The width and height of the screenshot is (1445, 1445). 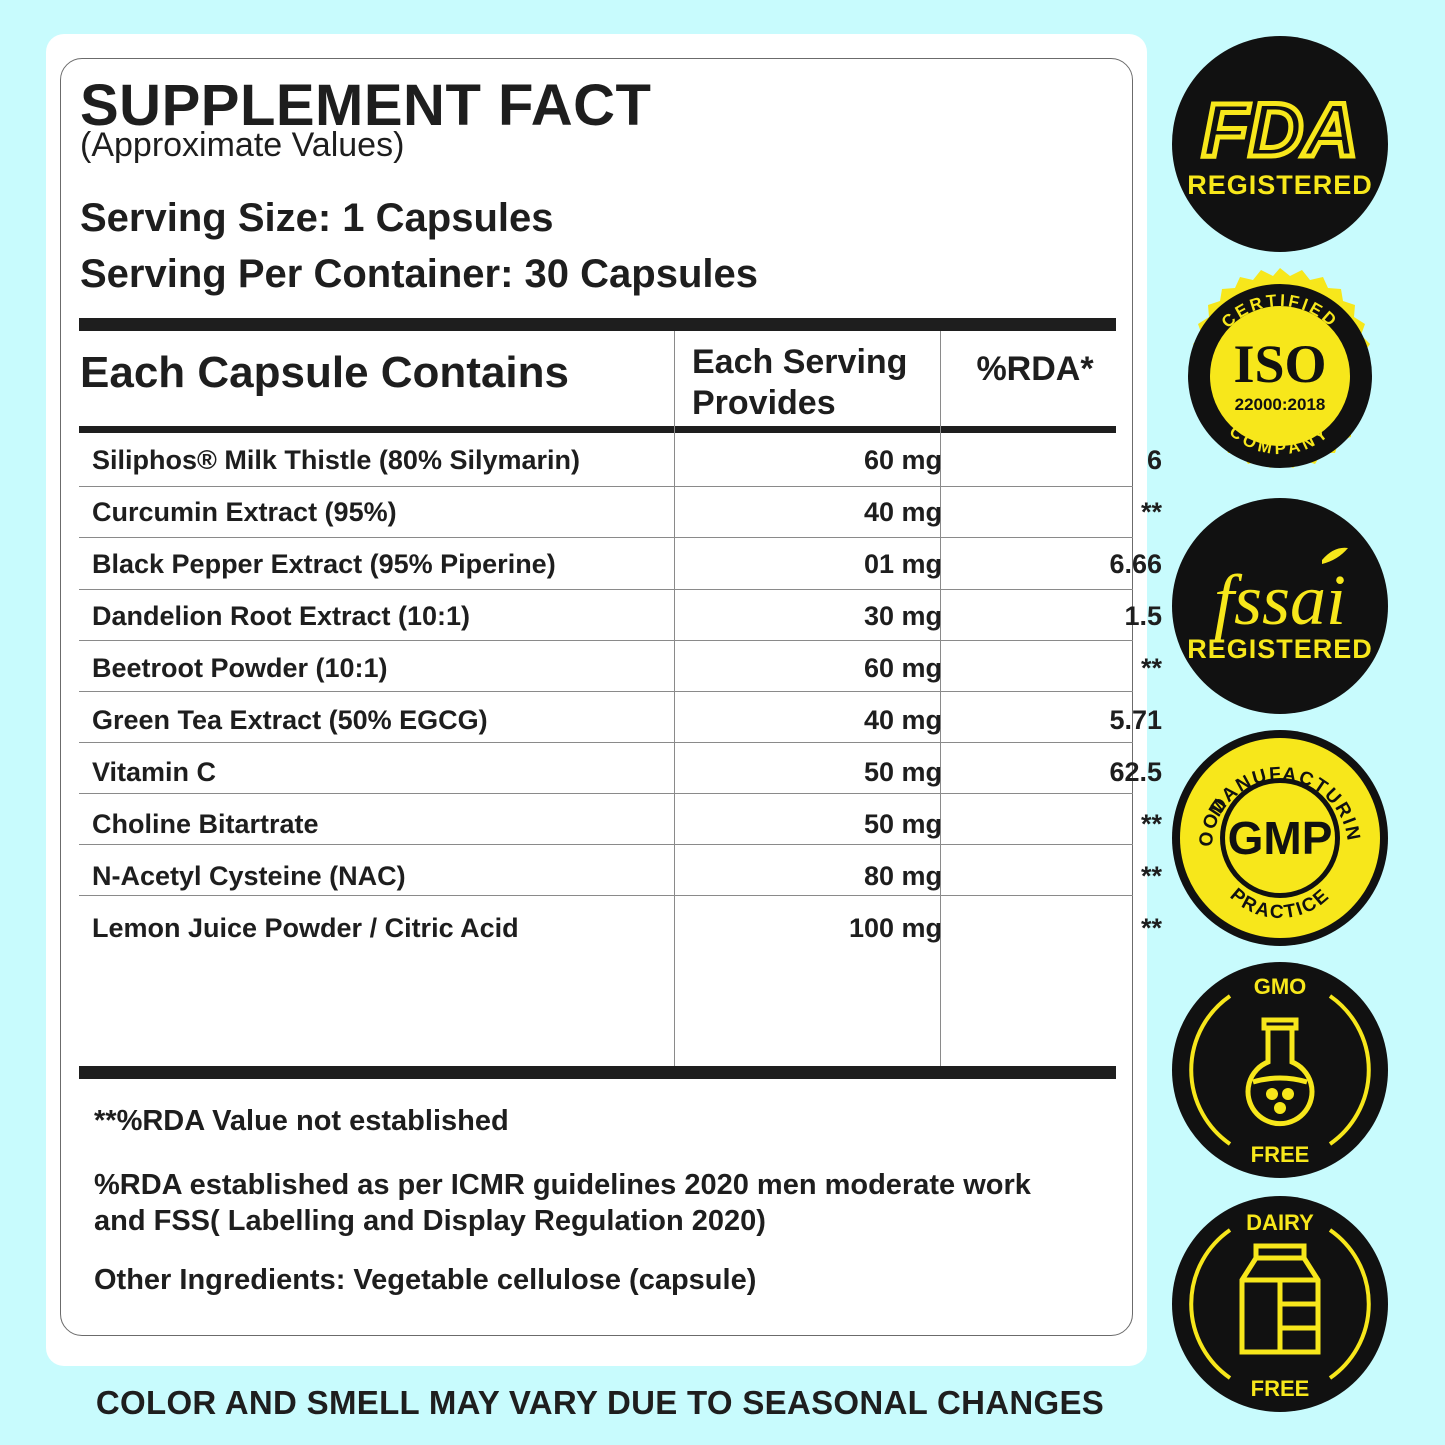 What do you see at coordinates (799, 383) in the screenshot?
I see `header-amount: Each Serving Provides` at bounding box center [799, 383].